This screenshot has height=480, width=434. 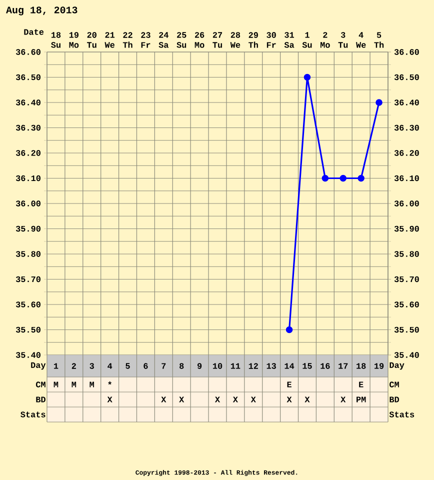 I want to click on x2-tick-label: 6, so click(x=146, y=366).